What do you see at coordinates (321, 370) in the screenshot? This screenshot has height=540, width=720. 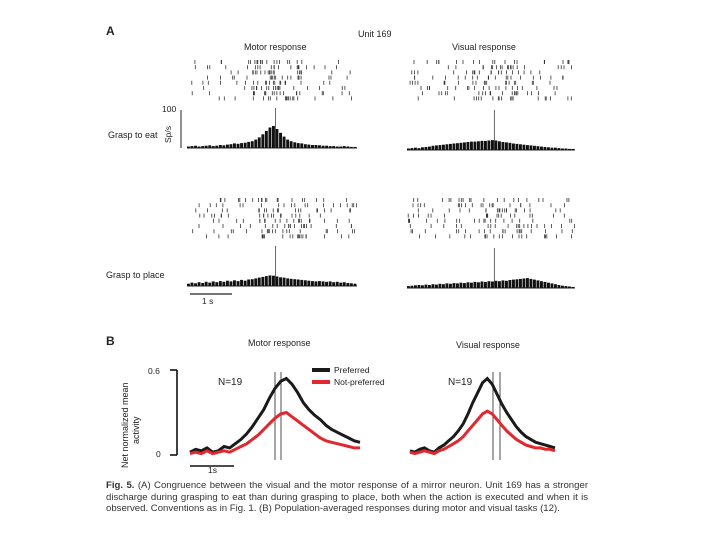 I see `legend-preferred-swatch` at bounding box center [321, 370].